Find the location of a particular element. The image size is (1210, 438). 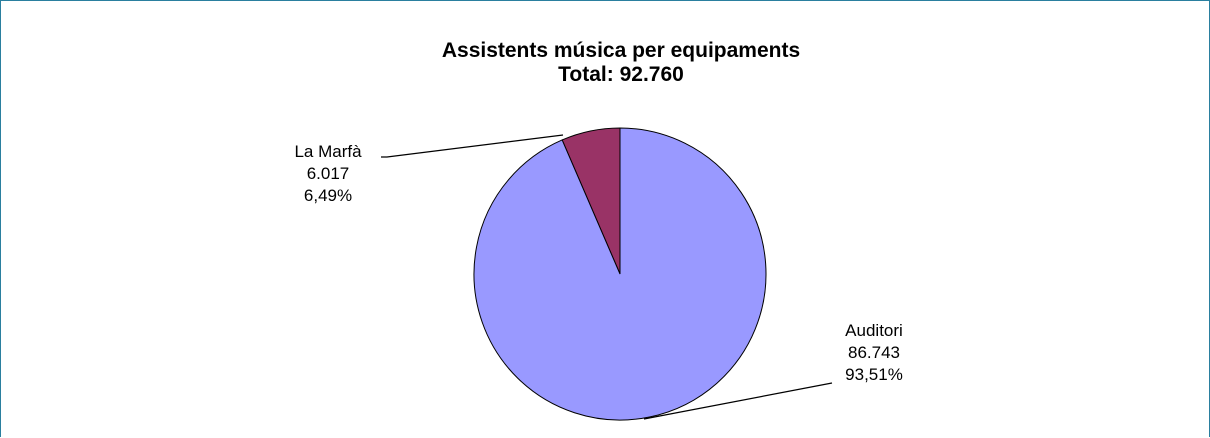

slice-value-auditori: 86.743 is located at coordinates (874, 352).